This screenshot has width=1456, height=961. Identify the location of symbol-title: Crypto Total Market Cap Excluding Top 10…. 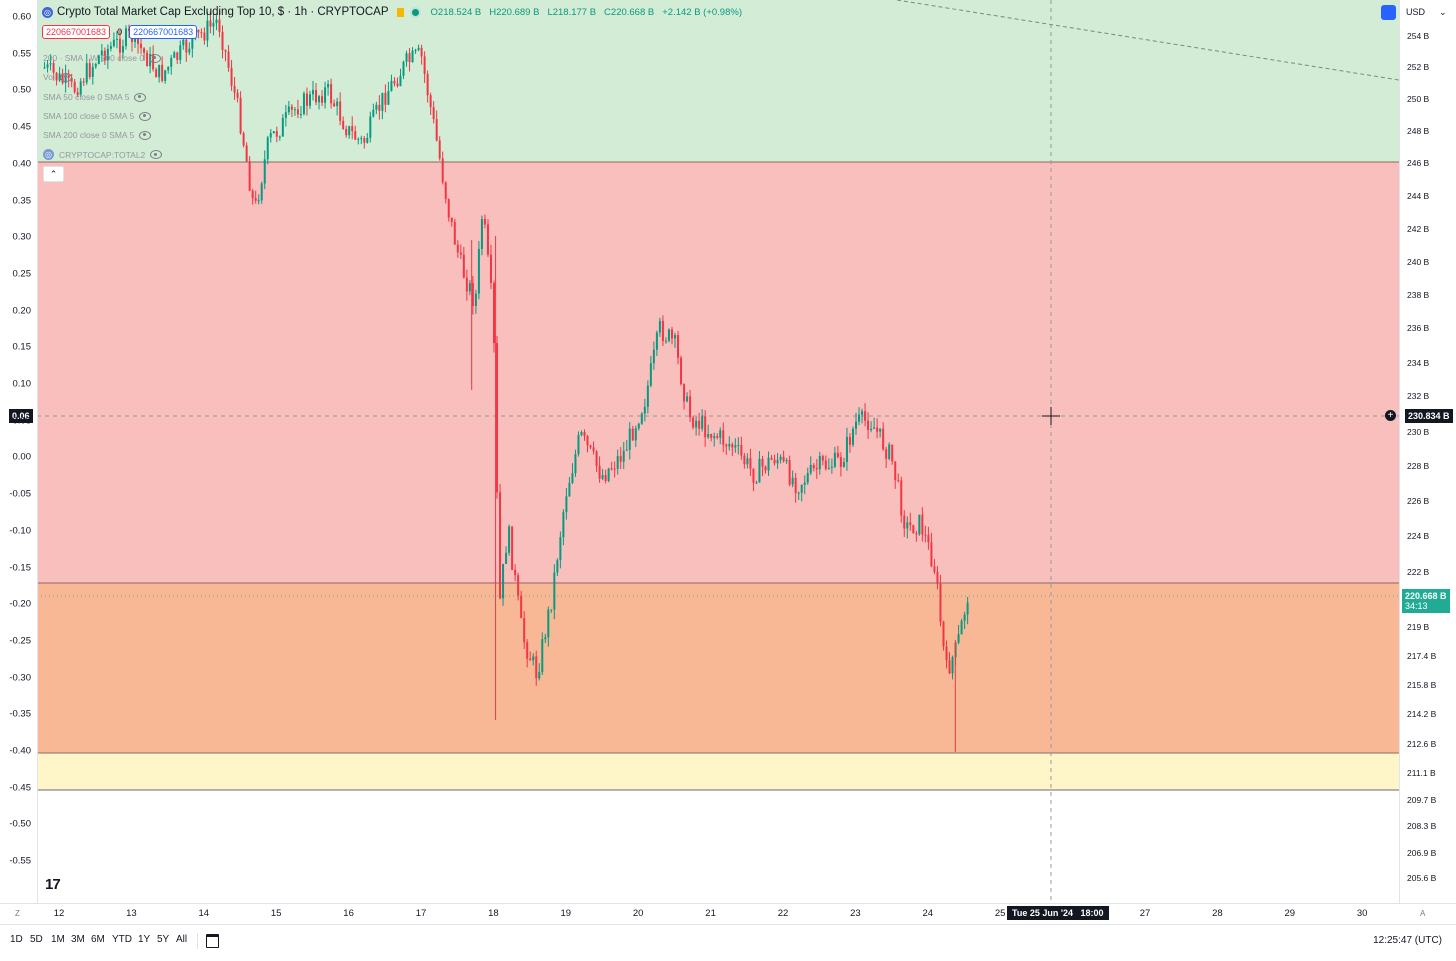
(223, 12).